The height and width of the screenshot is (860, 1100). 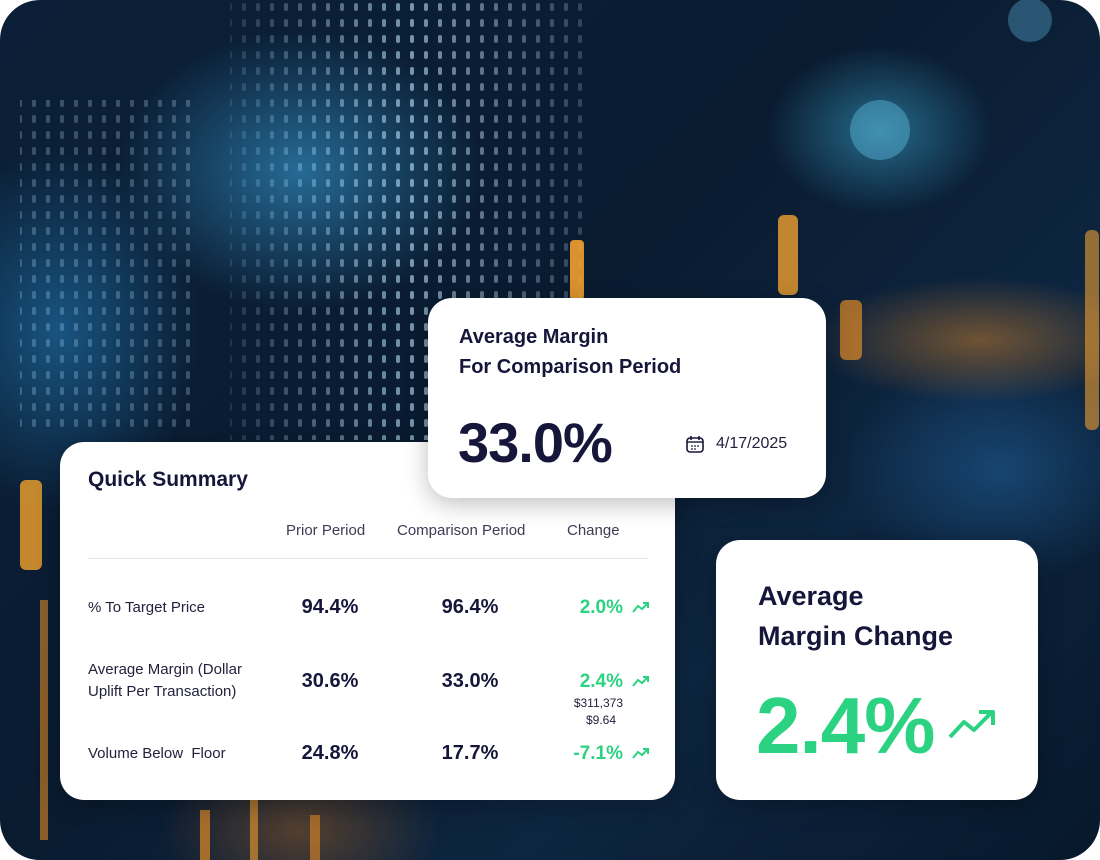 I want to click on comparison-value: 17.7%, so click(x=470, y=753).